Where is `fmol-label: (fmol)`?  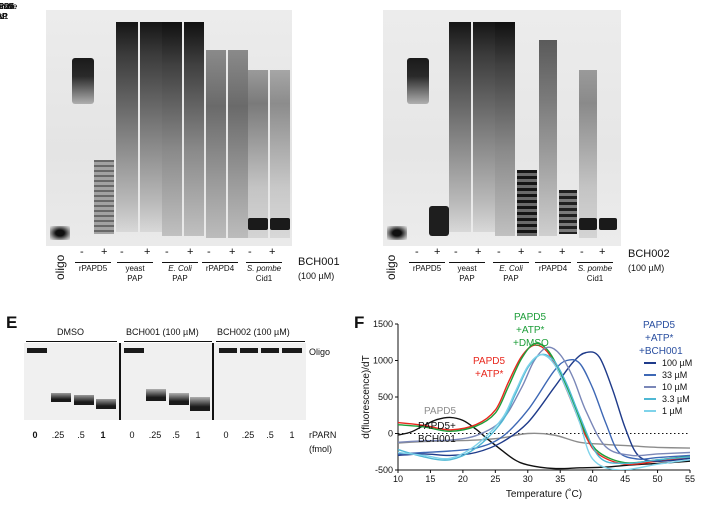
fmol-label: (fmol) is located at coordinates (320, 449).